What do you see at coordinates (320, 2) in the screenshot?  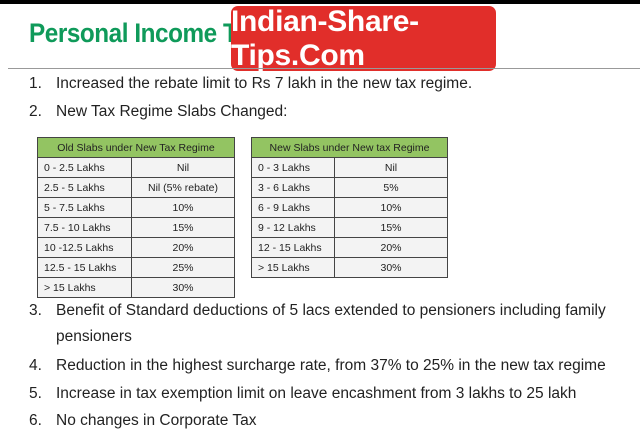 I see `top-bar` at bounding box center [320, 2].